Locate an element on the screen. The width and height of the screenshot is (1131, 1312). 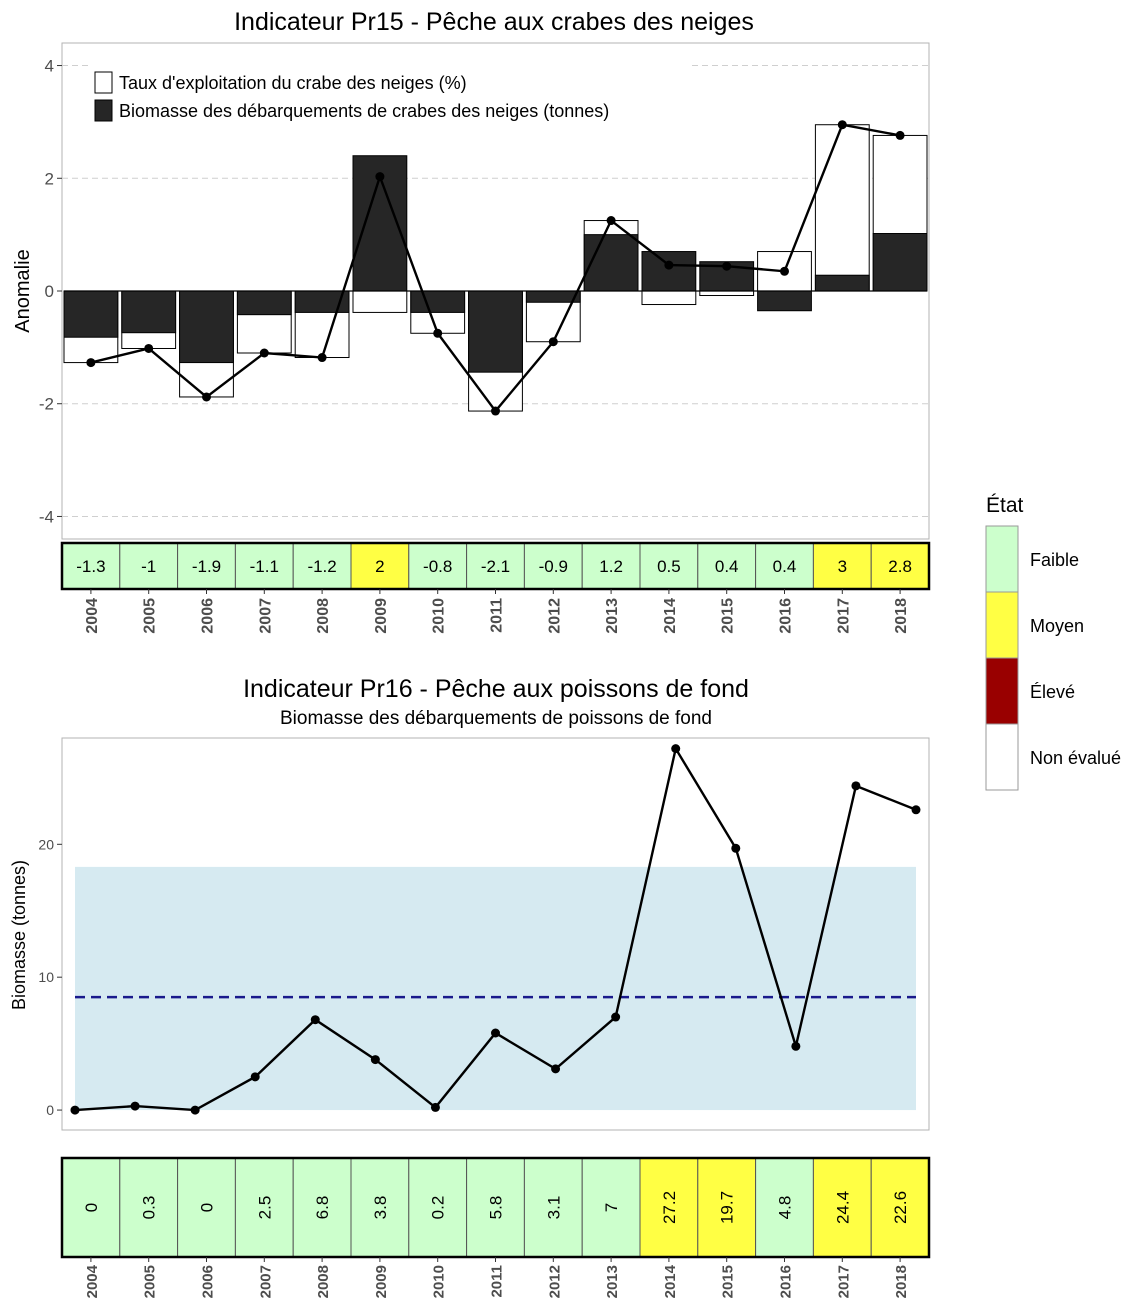
chart-pr15-legend-box is located at coordinates (390, 94).